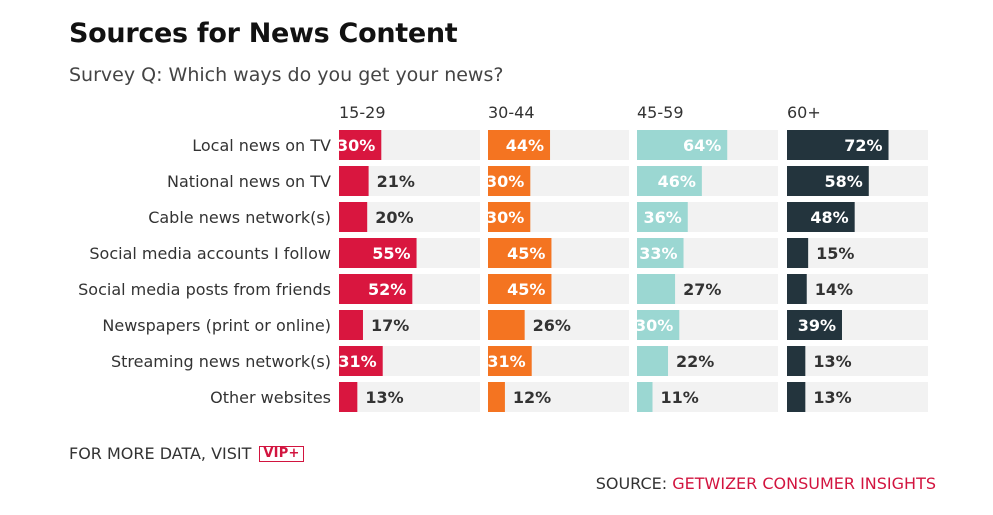 This screenshot has height=515, width=993. Describe the element at coordinates (834, 289) in the screenshot. I see `data-label: 14%` at that location.